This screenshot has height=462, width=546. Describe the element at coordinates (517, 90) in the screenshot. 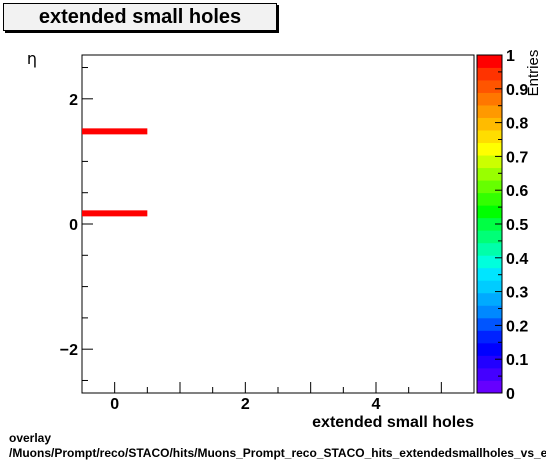

I see `colorbar-tick-label: 0.9` at that location.